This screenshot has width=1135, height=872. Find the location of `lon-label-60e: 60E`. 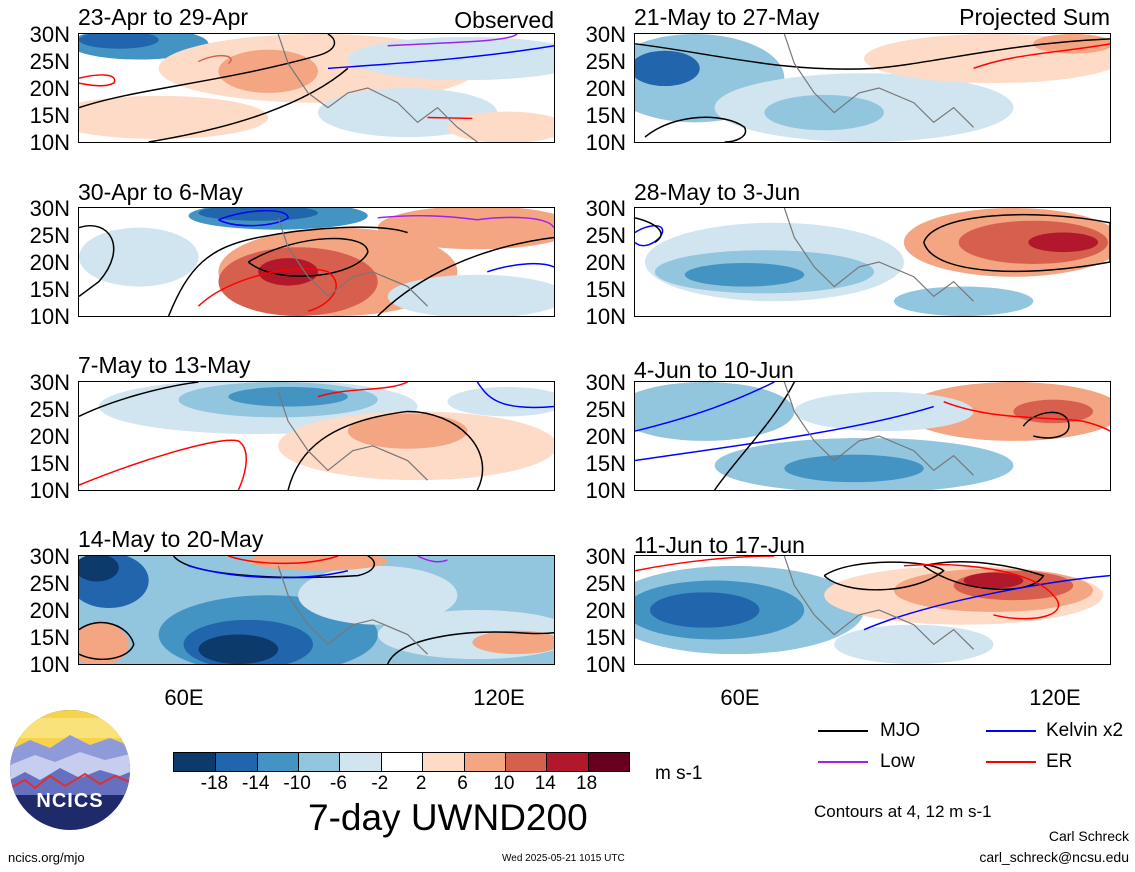

lon-label-60e: 60E is located at coordinates (184, 697).